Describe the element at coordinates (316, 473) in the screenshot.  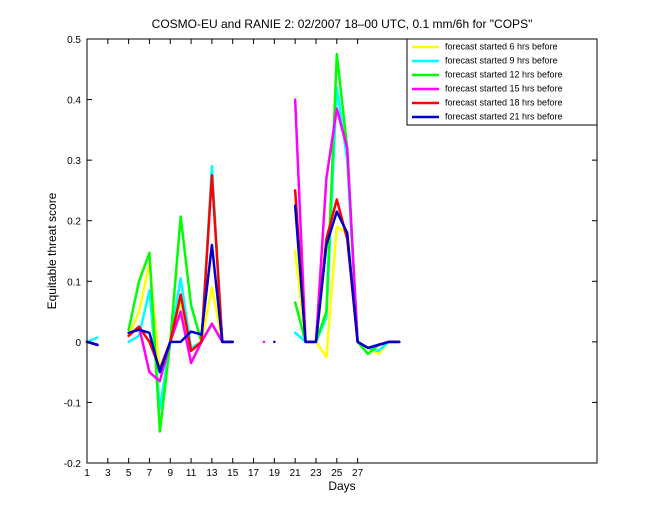
I see `x-tick-label: 23` at that location.